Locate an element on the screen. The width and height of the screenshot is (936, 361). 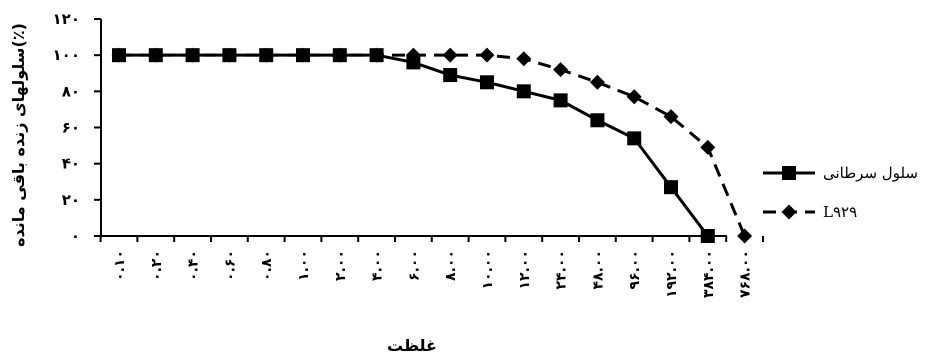
x-tick-label: ۴۸.۰۰ is located at coordinates (598, 270).